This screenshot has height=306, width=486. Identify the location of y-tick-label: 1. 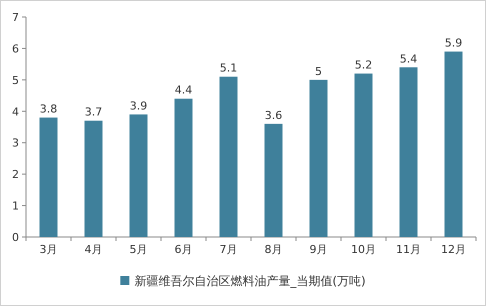
(15, 206).